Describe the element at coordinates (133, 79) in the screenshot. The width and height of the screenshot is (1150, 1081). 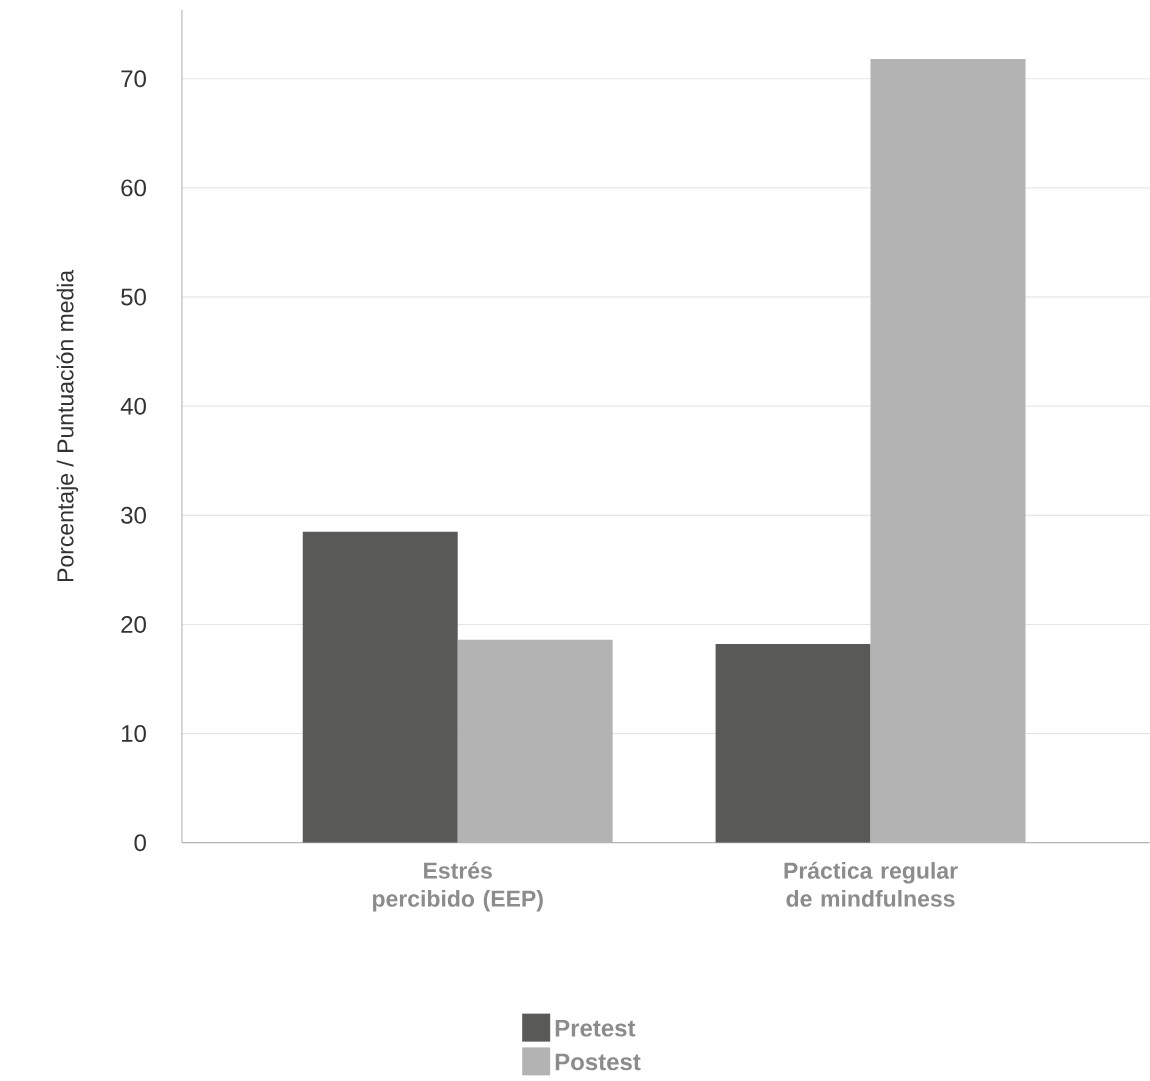
I see `y-tick-label: 70` at that location.